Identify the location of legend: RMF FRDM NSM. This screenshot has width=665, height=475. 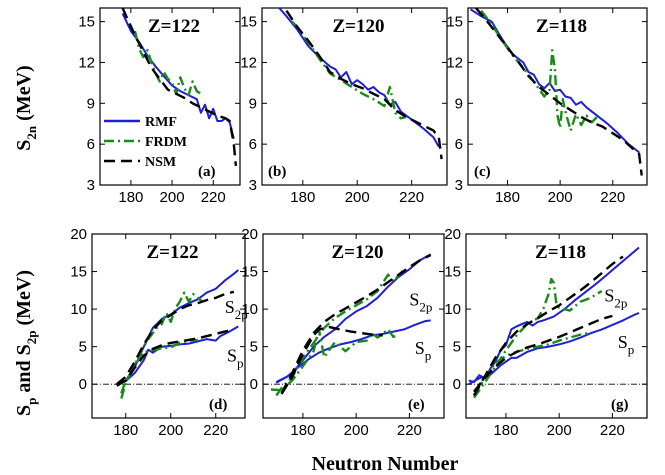
(145, 142).